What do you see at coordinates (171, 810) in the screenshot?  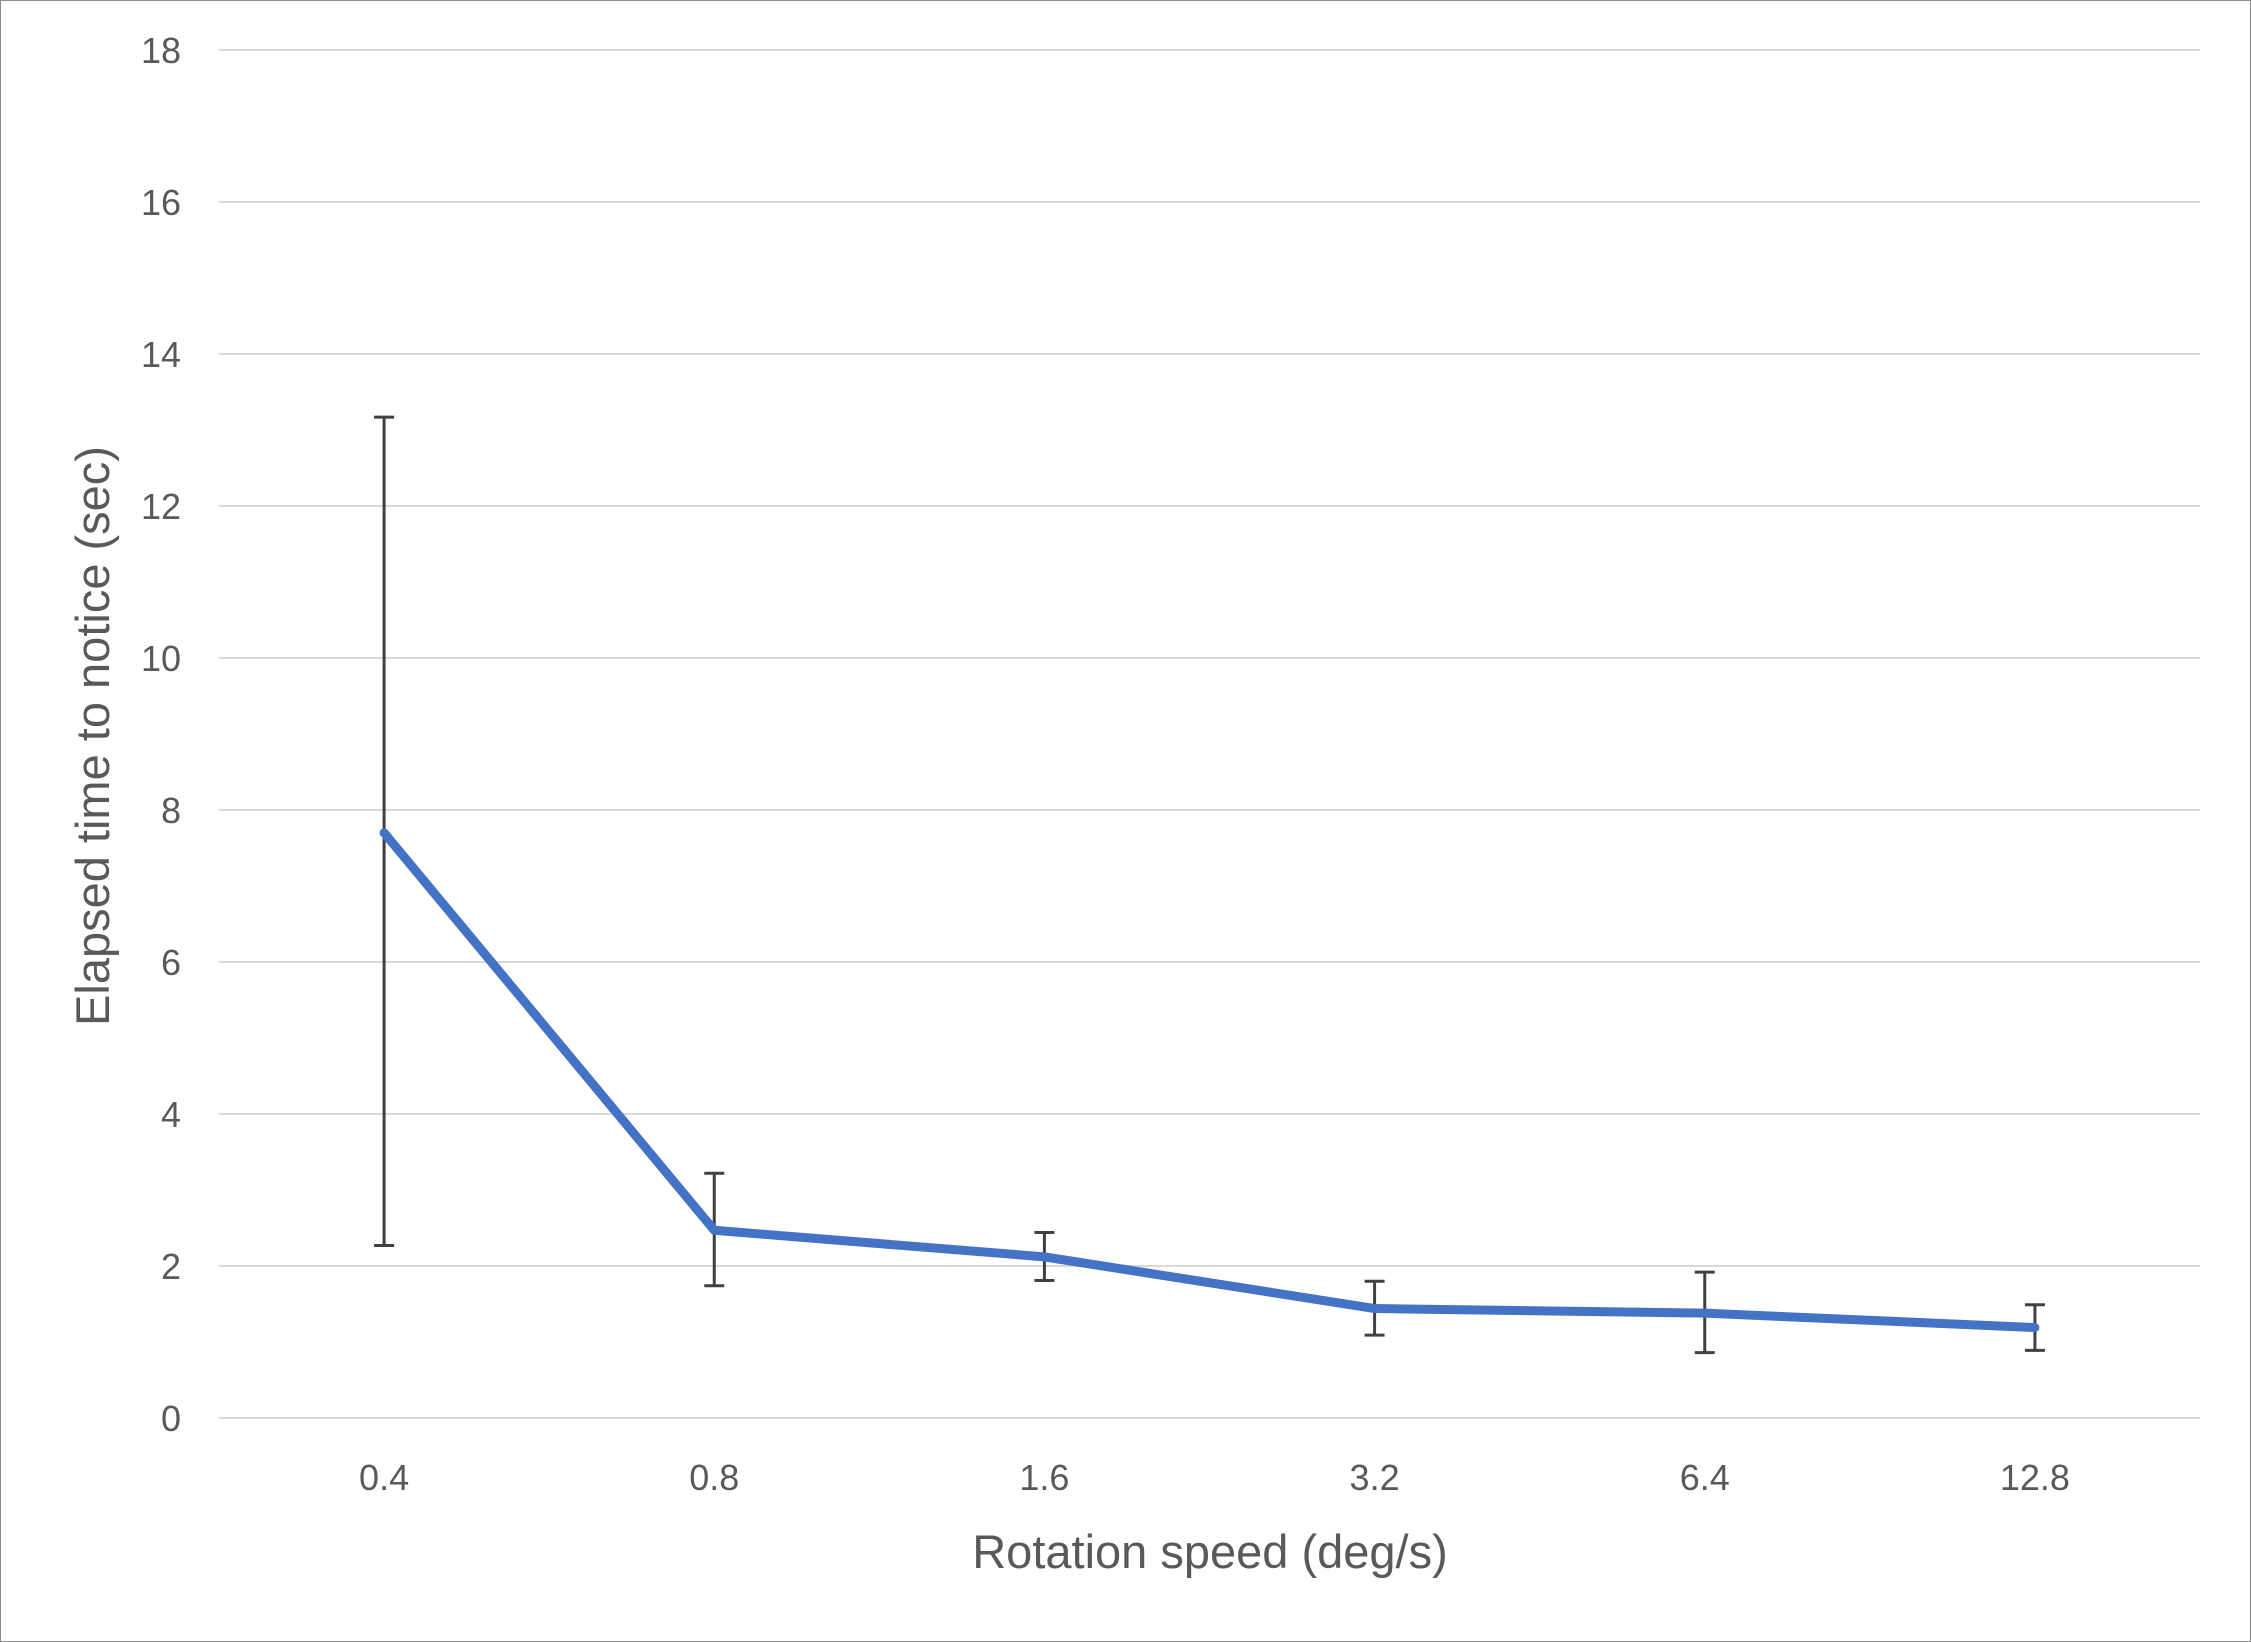 I see `y-tick-label: 8` at bounding box center [171, 810].